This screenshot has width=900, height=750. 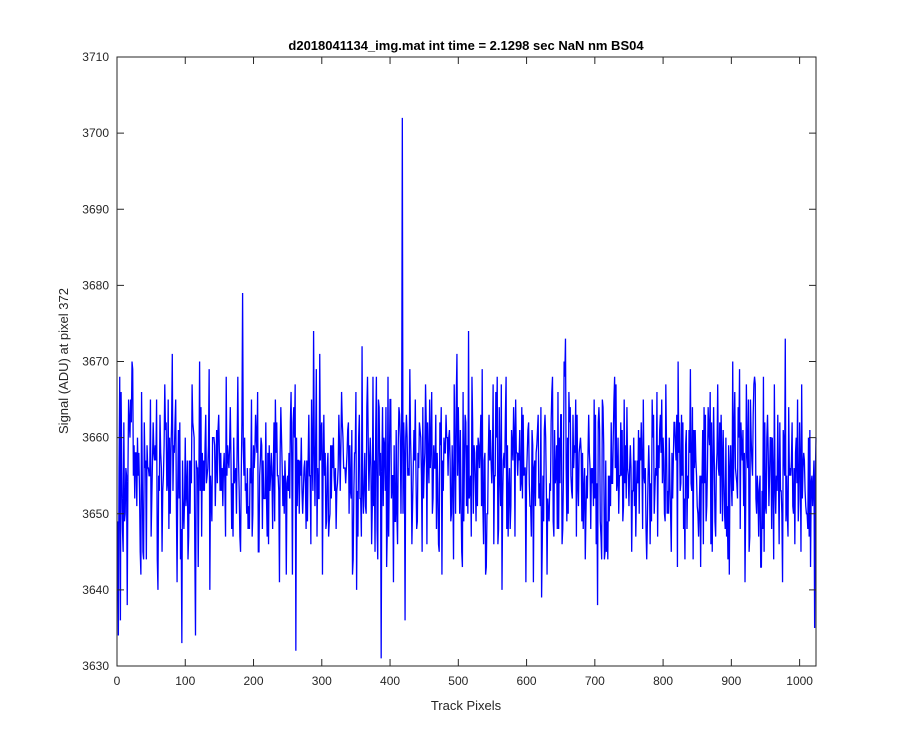 I want to click on x-axis-label: Track Pixels, so click(x=466, y=705).